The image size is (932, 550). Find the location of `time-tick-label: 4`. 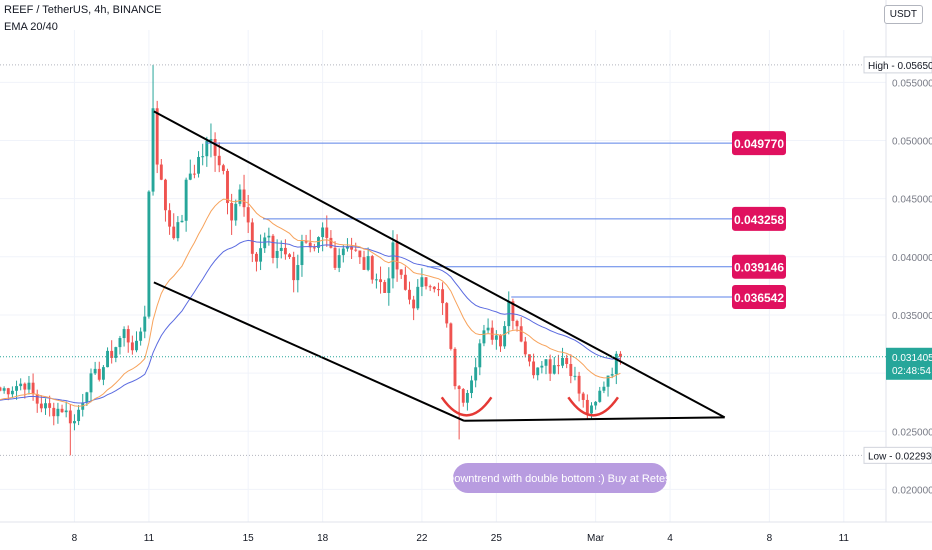

time-tick-label: 4 is located at coordinates (670, 538).